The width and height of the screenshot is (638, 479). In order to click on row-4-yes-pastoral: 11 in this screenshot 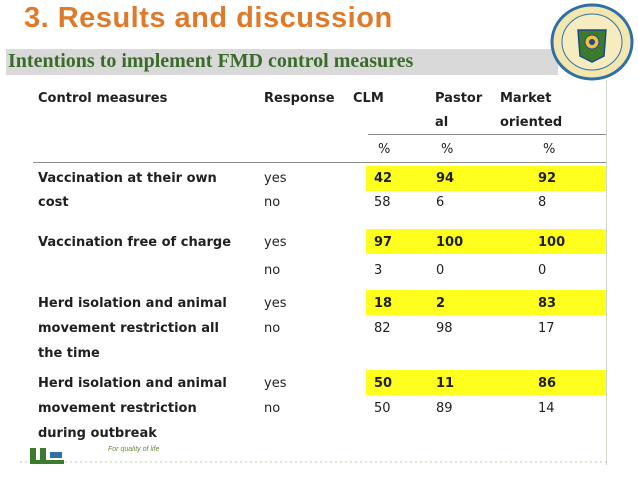, I will do `click(445, 383)`.